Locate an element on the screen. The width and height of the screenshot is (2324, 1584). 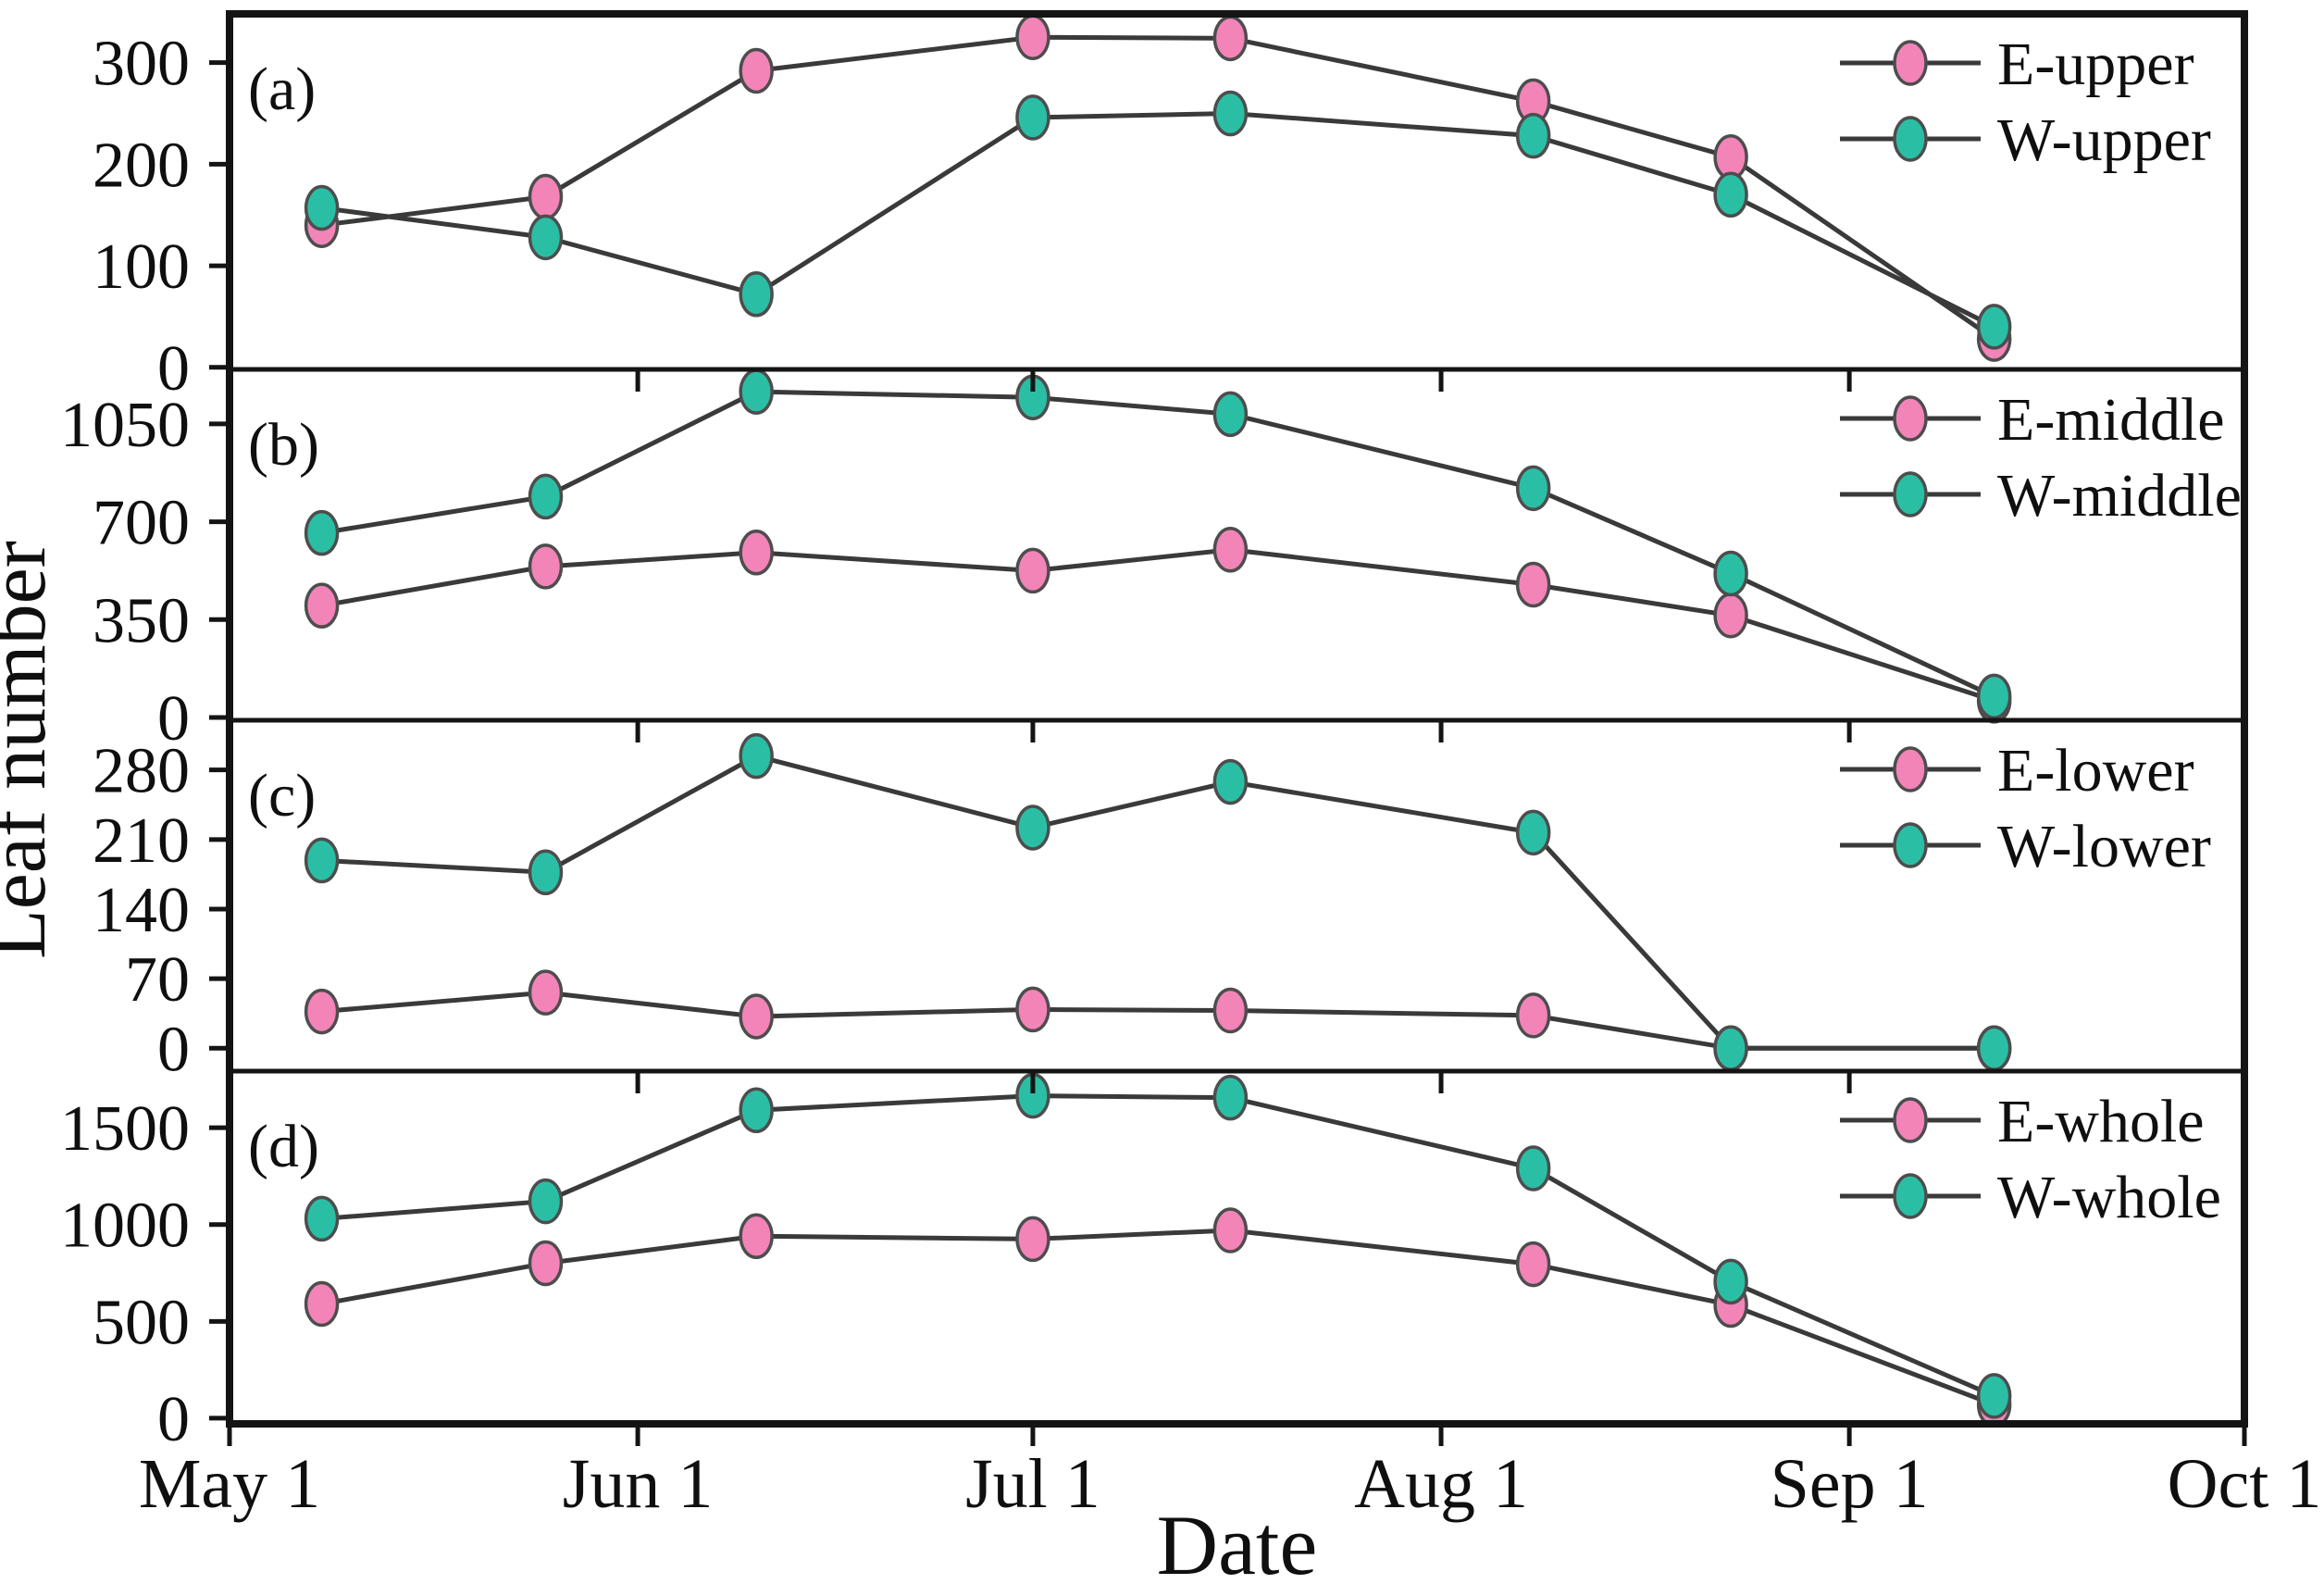
y-tick-label: 500 is located at coordinates (141, 1323).